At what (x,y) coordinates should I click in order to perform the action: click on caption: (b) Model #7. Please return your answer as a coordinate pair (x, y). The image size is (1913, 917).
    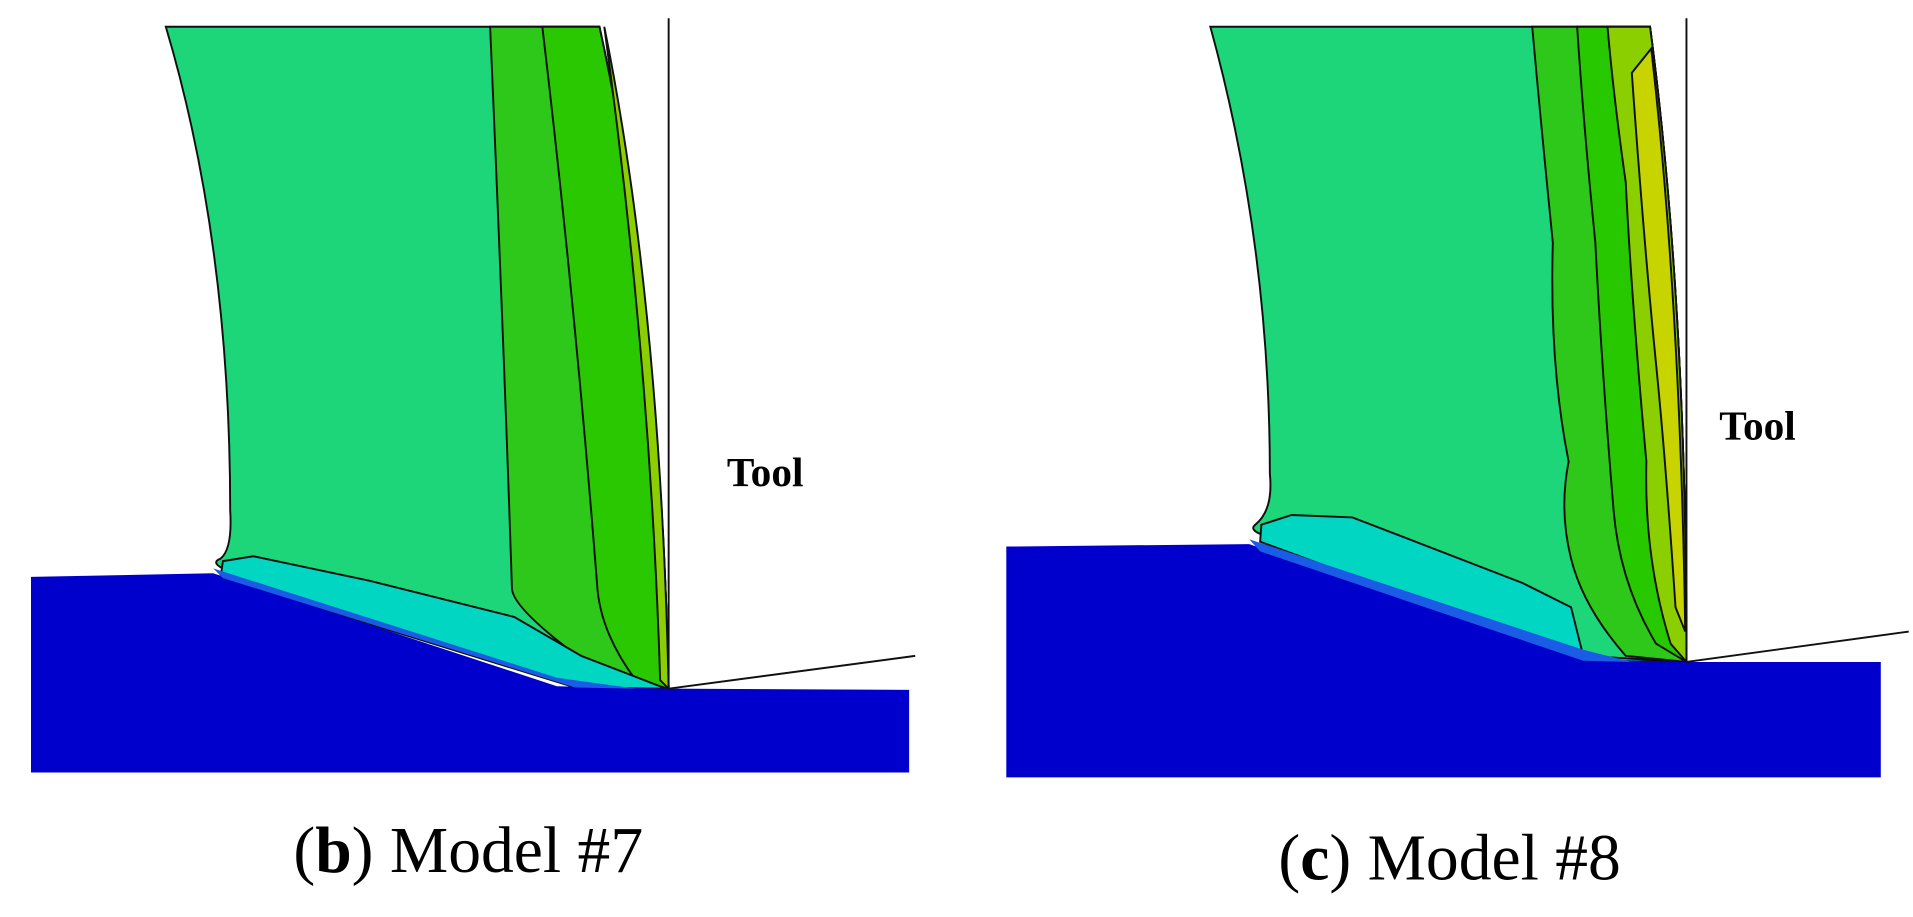
    Looking at the image, I should click on (468, 851).